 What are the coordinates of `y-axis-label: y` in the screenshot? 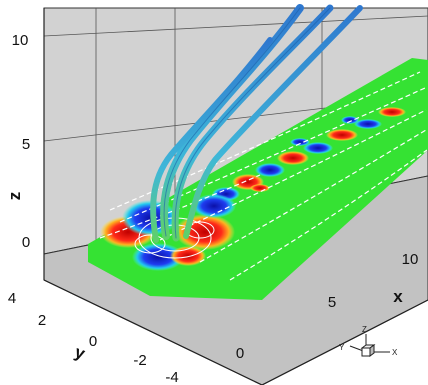 It's located at (80, 352).